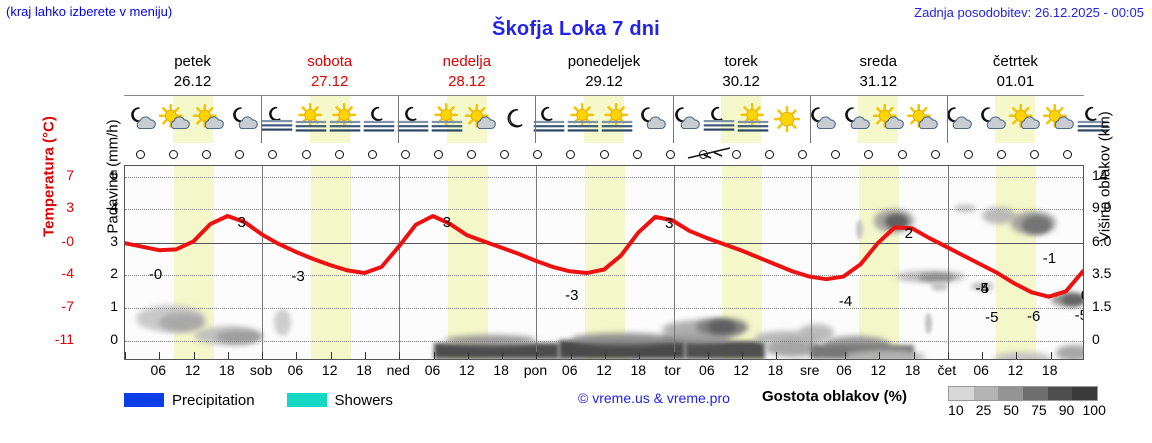  Describe the element at coordinates (1015, 81) in the screenshot. I see `day-date: 01.01` at that location.